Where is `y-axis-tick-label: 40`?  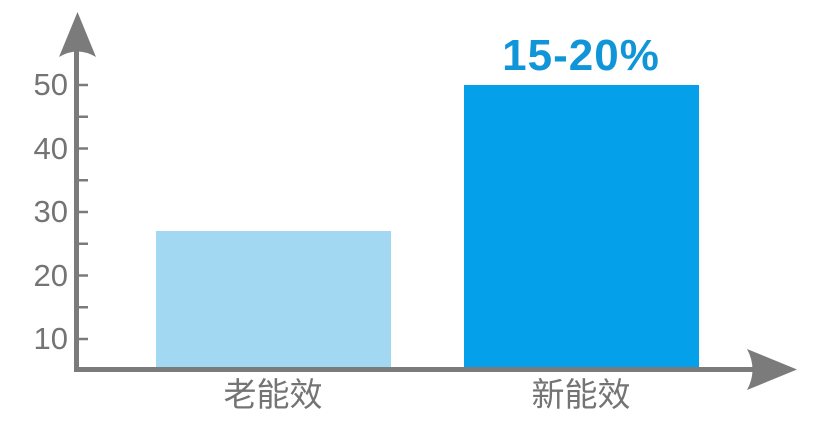 y-axis-tick-label: 40 is located at coordinates (50, 148).